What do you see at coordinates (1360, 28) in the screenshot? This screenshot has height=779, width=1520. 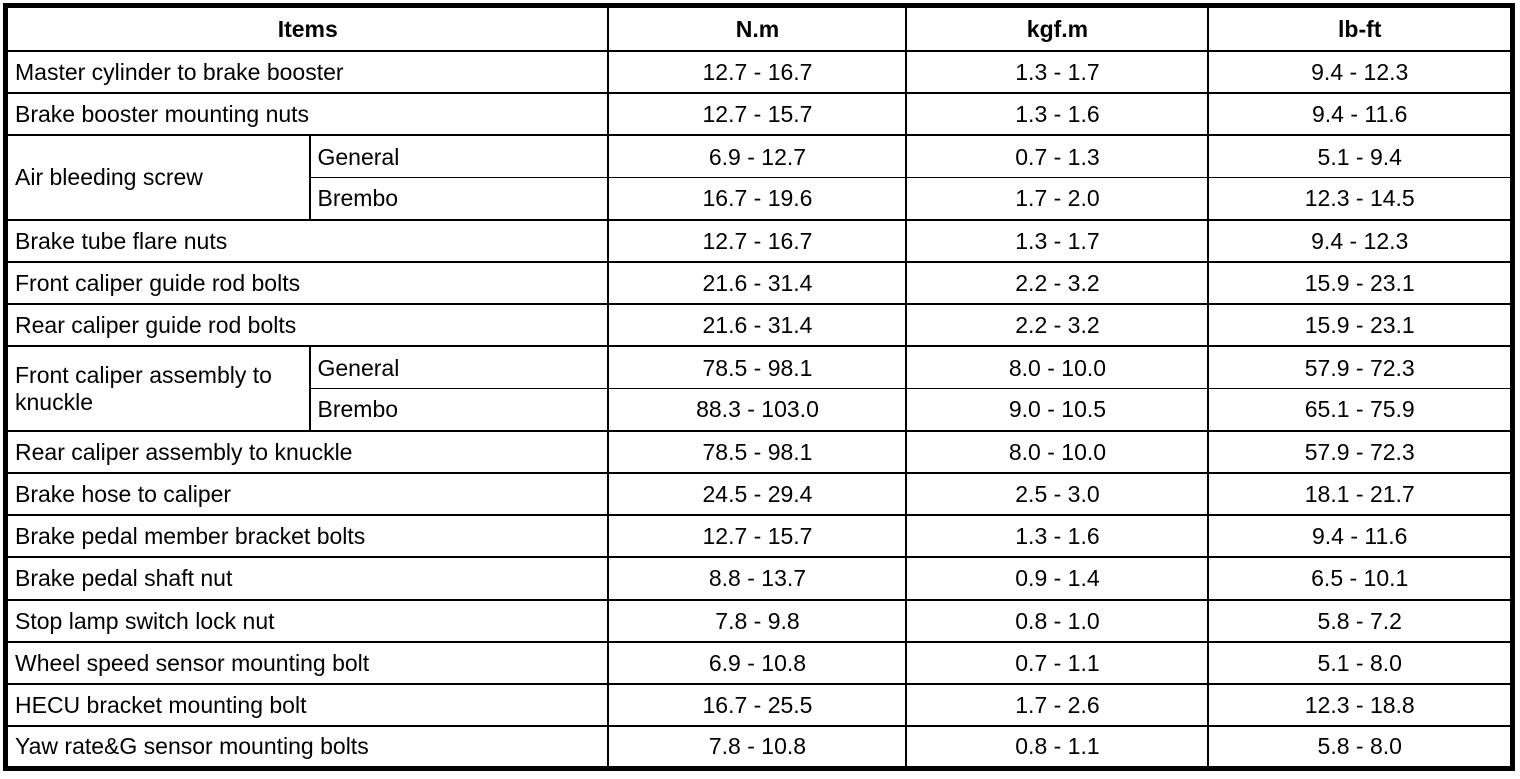 I see `col-header-lbft: lb-ft` at bounding box center [1360, 28].